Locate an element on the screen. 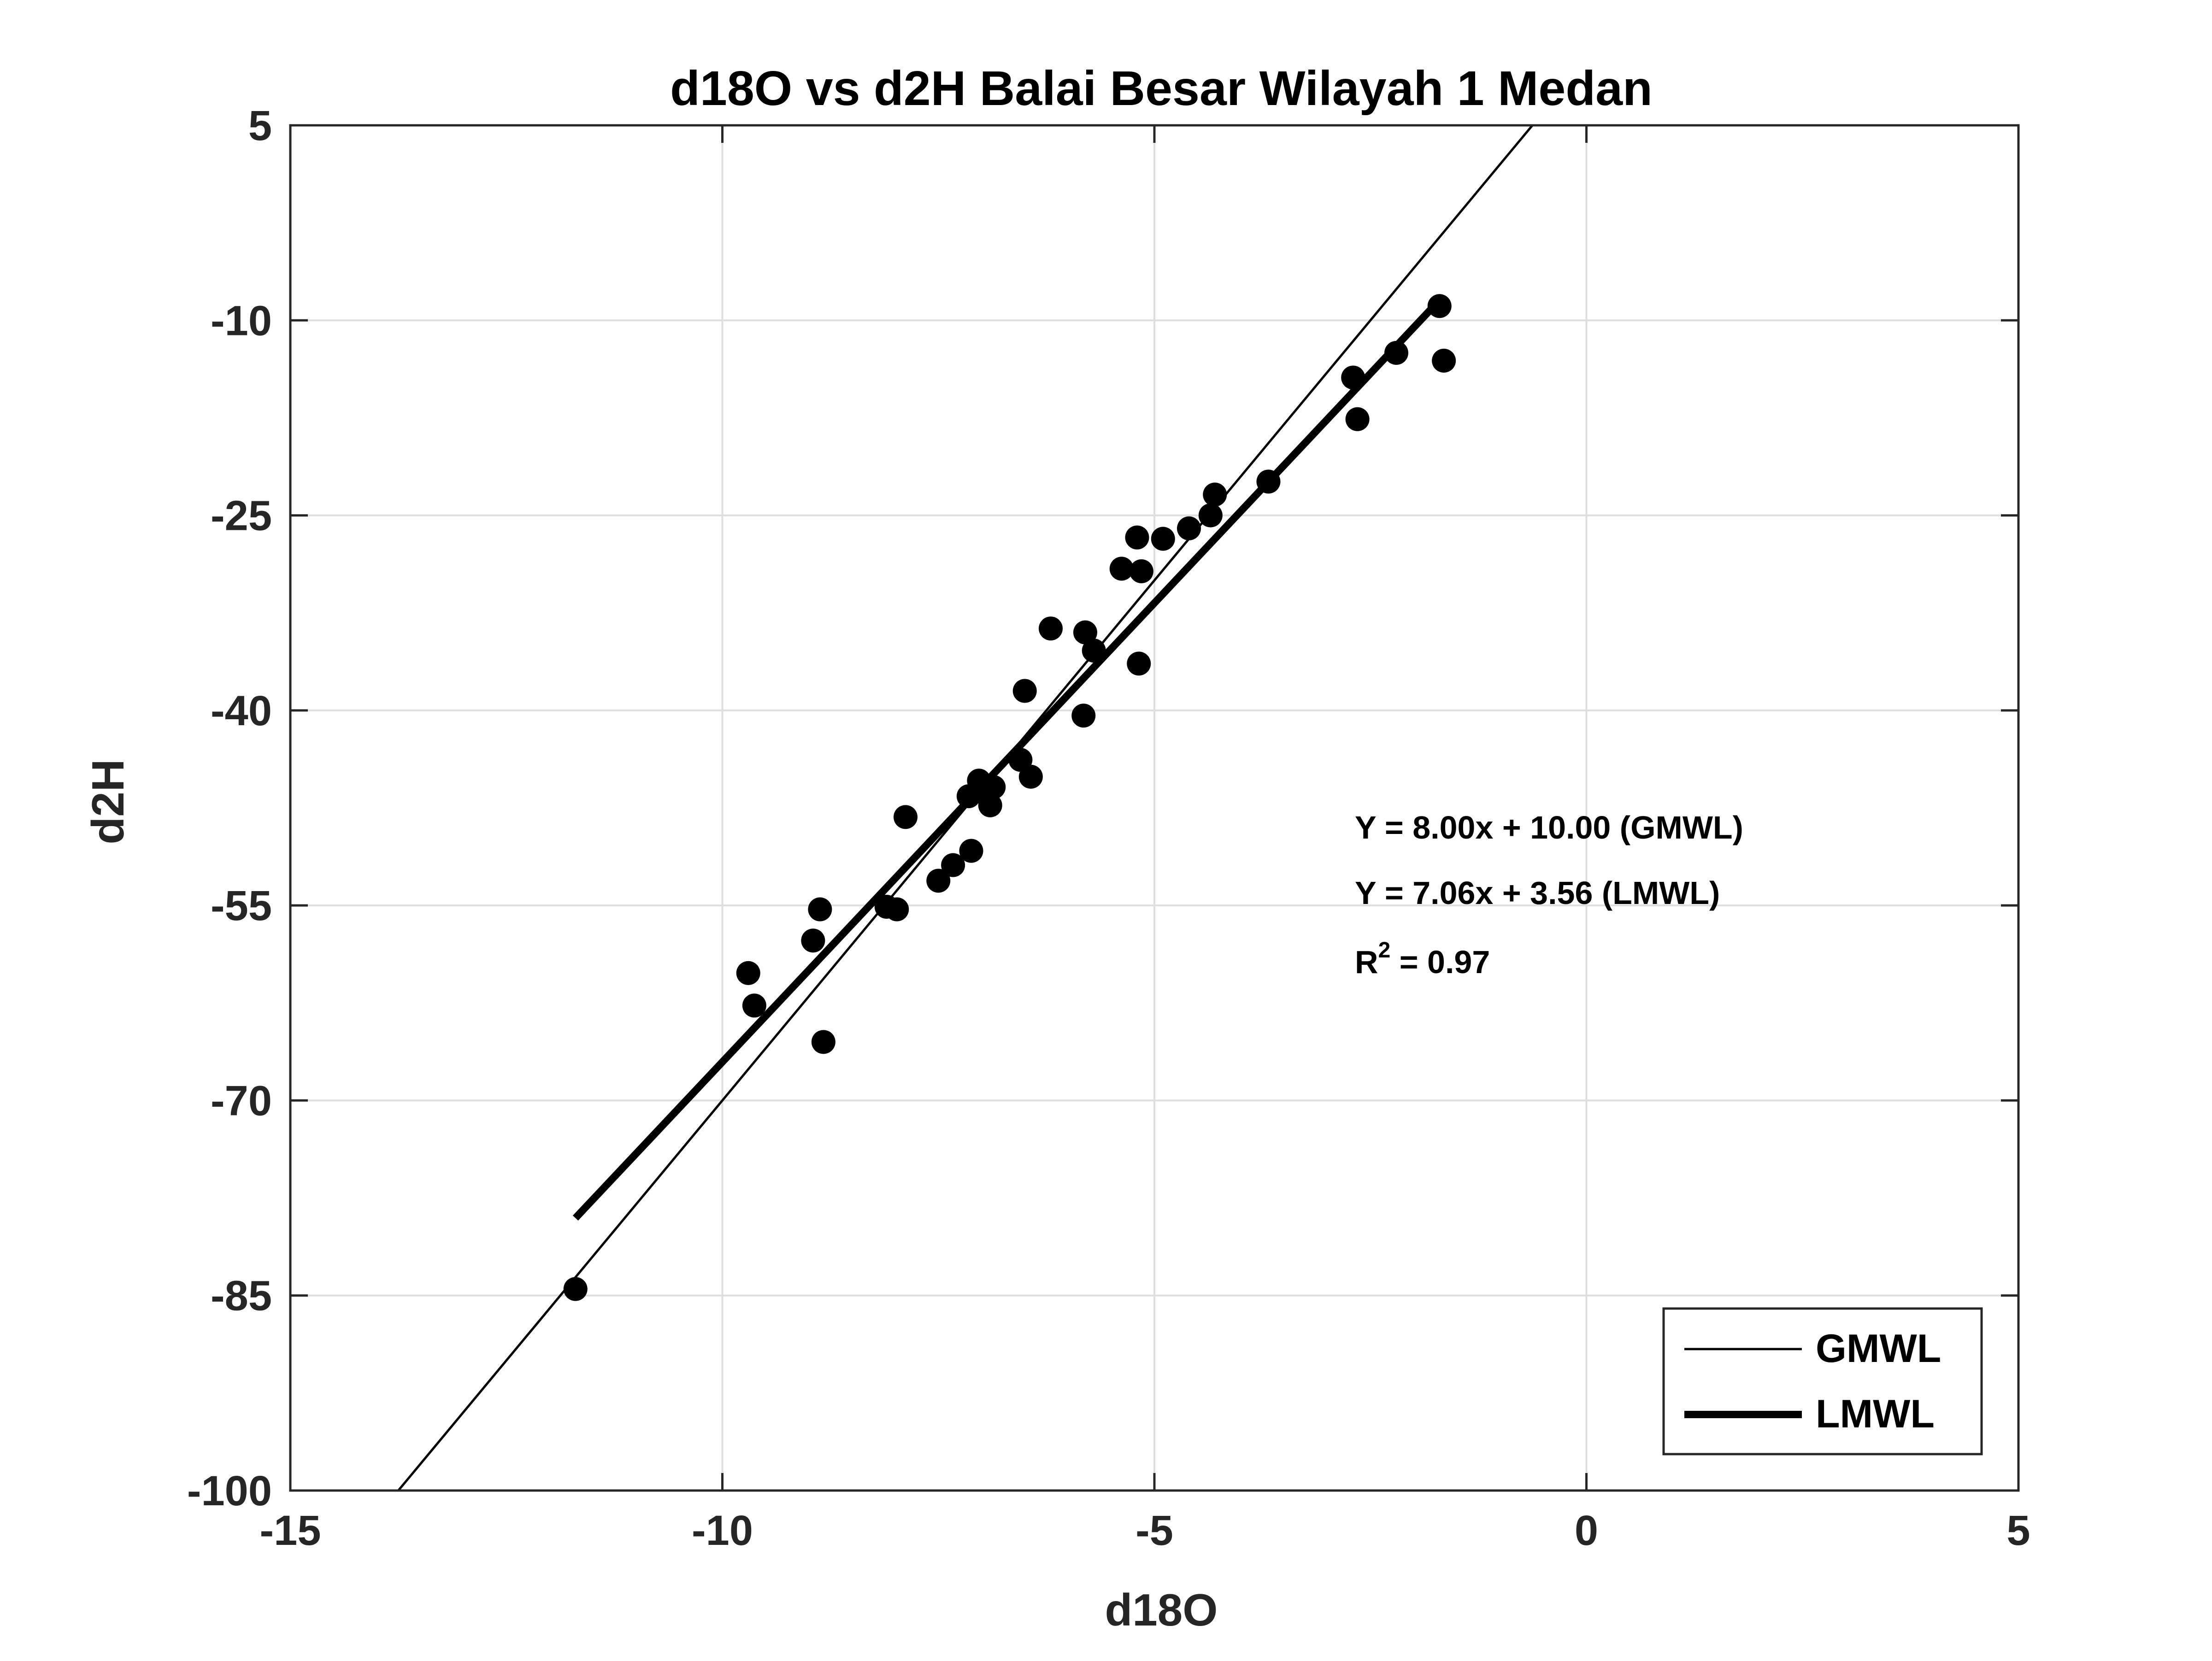  x-tick-label: 0 is located at coordinates (1586, 1530).